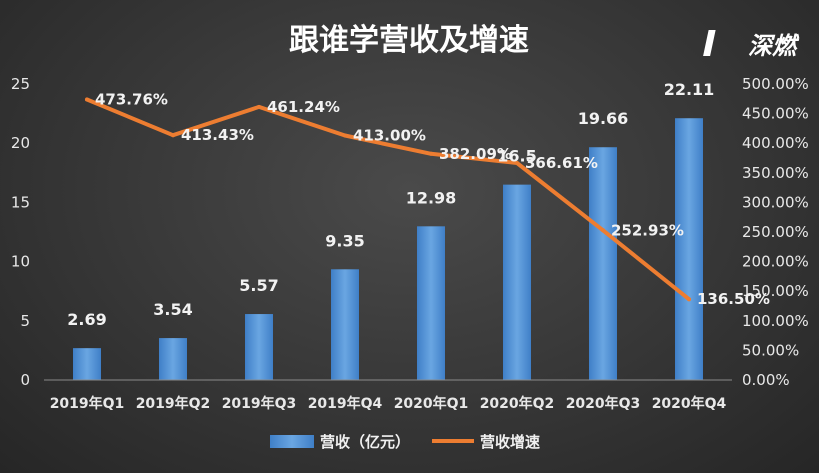 Image resolution: width=819 pixels, height=473 pixels. I want to click on right-axis-tick-label: 300.00%, so click(775, 202).